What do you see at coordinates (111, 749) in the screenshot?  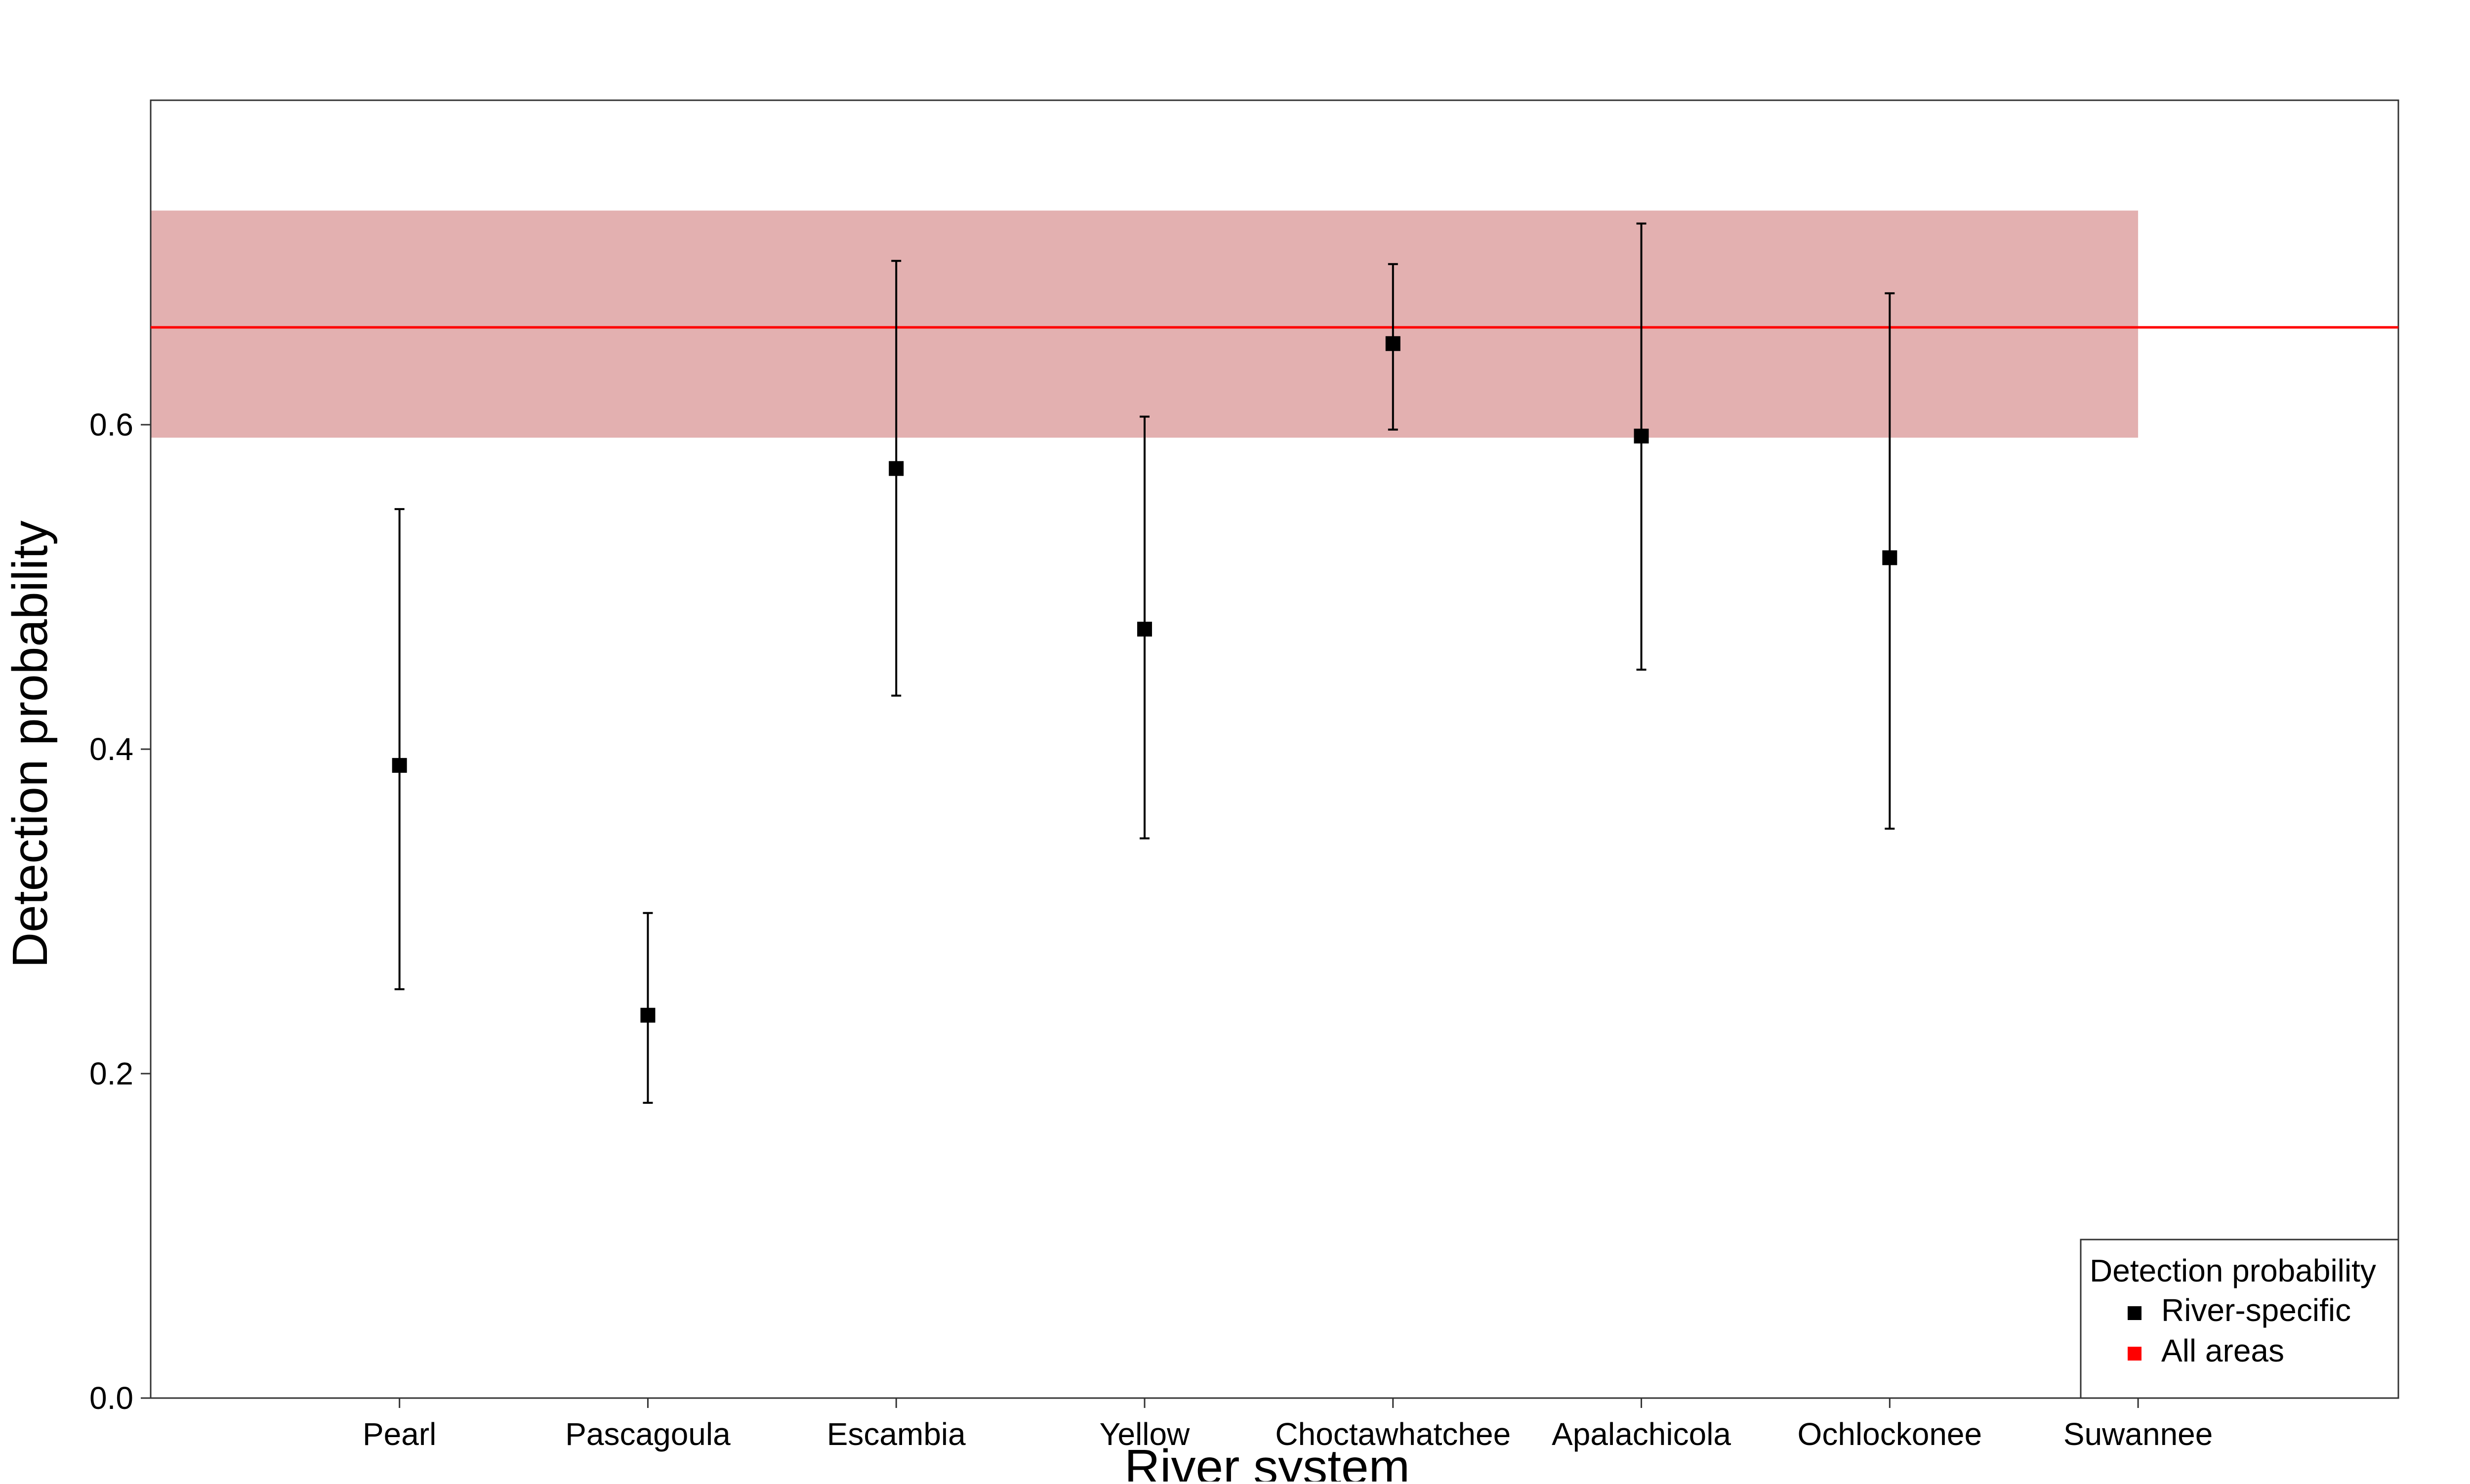 I see `y-tick-label: 0.4` at bounding box center [111, 749].